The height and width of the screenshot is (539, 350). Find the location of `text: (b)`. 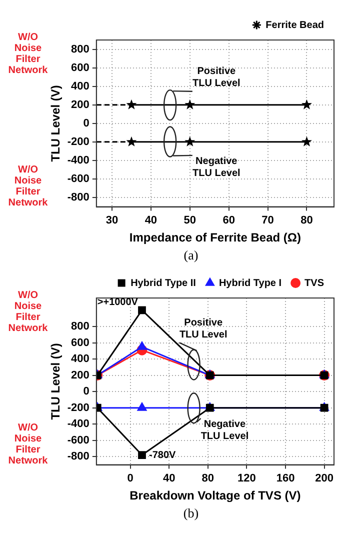

text: (b) is located at coordinates (191, 513).